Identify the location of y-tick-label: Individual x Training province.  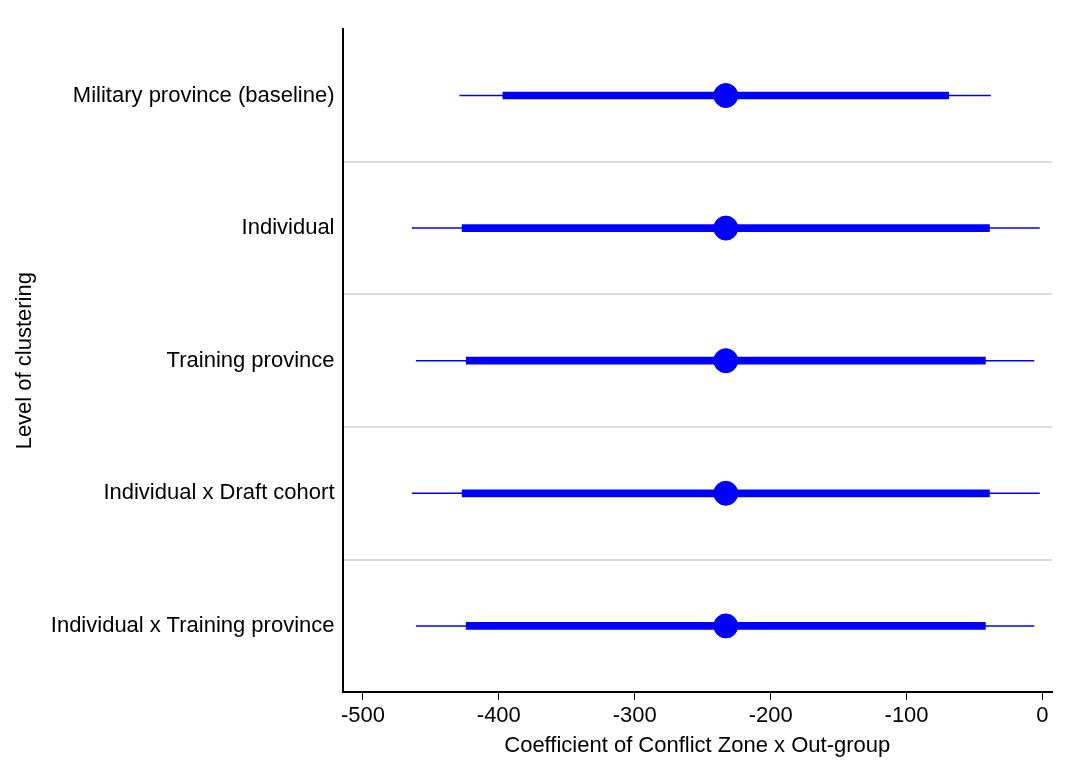
(192, 624).